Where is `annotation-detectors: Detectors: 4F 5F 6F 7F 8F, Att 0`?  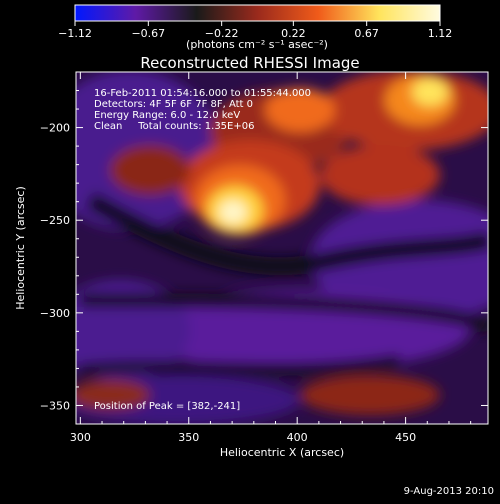
annotation-detectors: Detectors: 4F 5F 6F 7F 8F, Att 0 is located at coordinates (173, 104).